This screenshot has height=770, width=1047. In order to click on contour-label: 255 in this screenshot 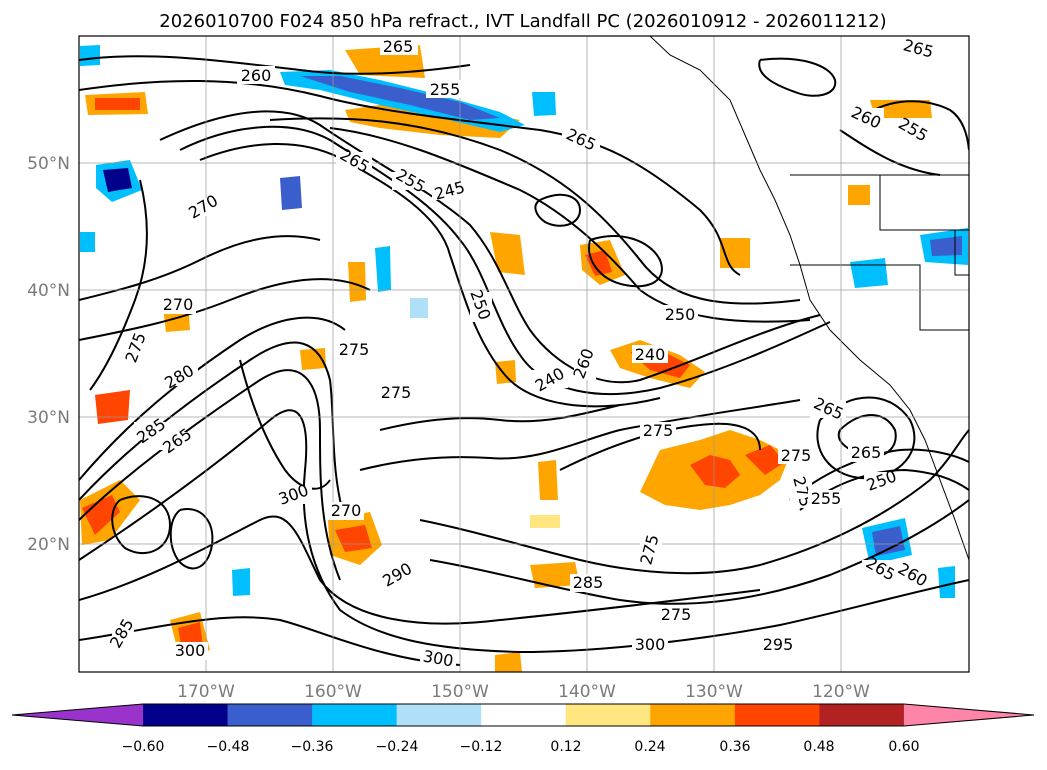, I will do `click(826, 498)`.